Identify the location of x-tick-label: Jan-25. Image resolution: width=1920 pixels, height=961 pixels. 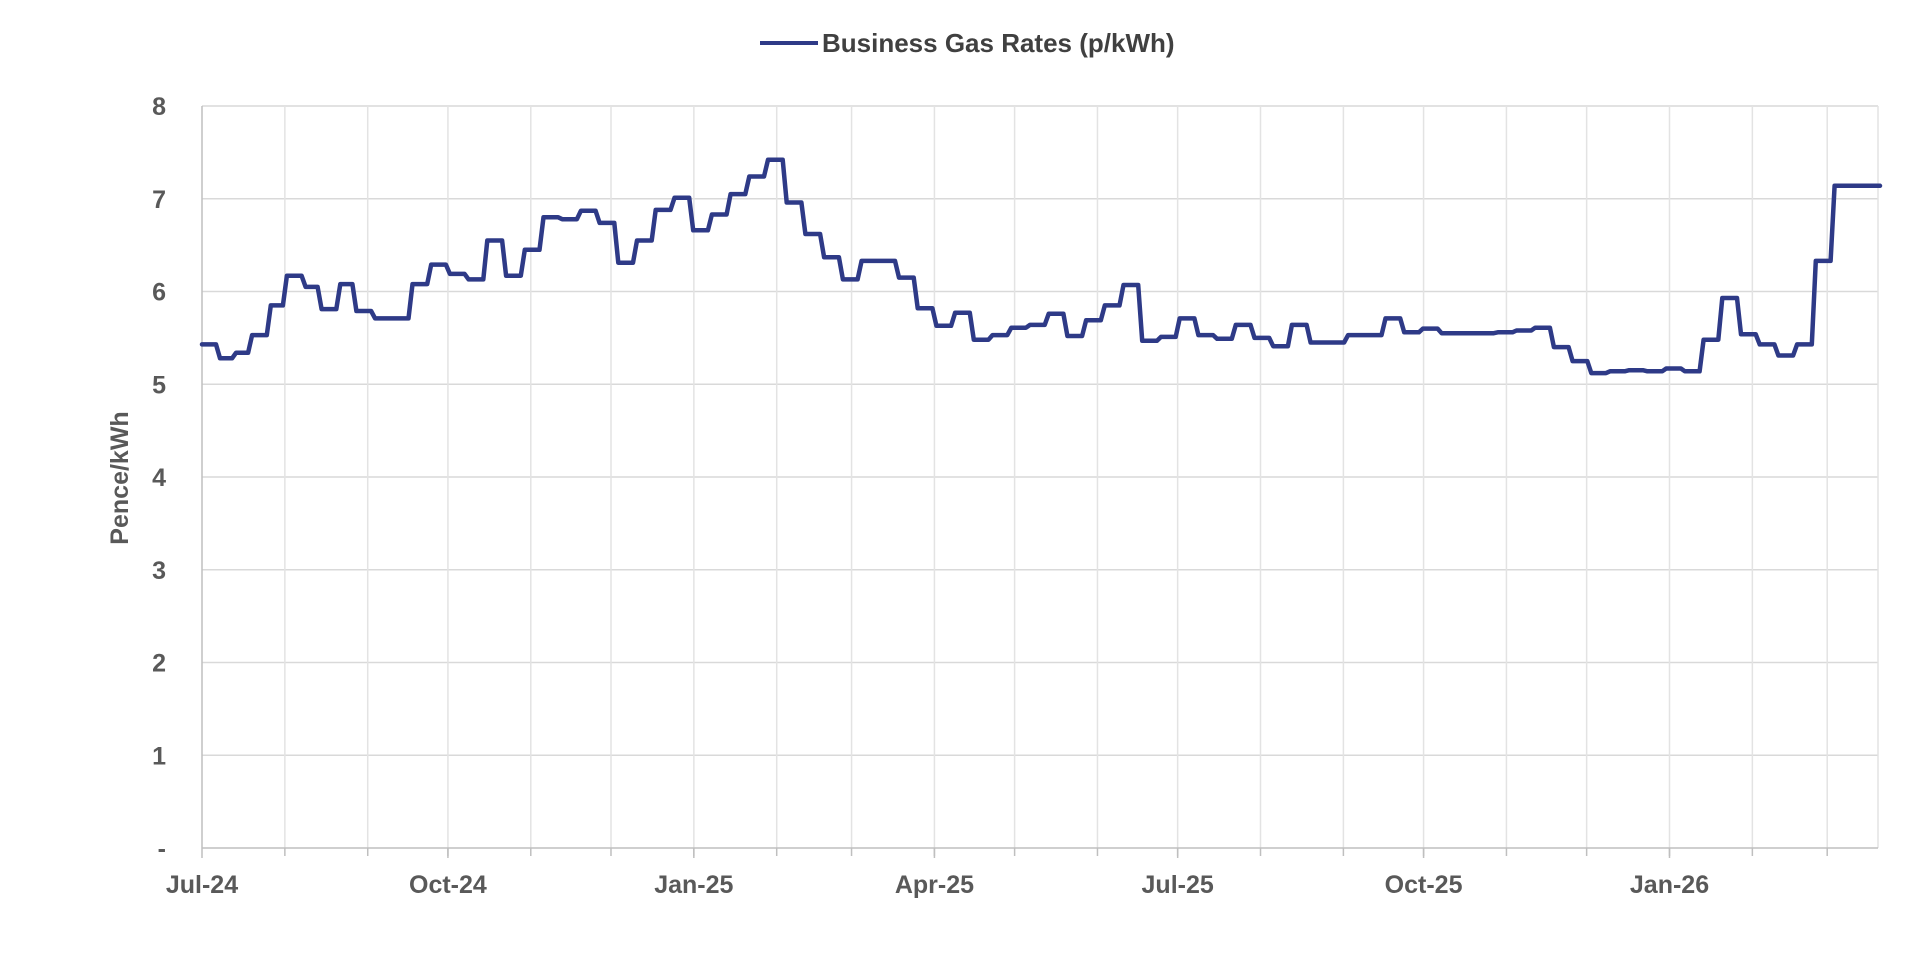
(693, 885).